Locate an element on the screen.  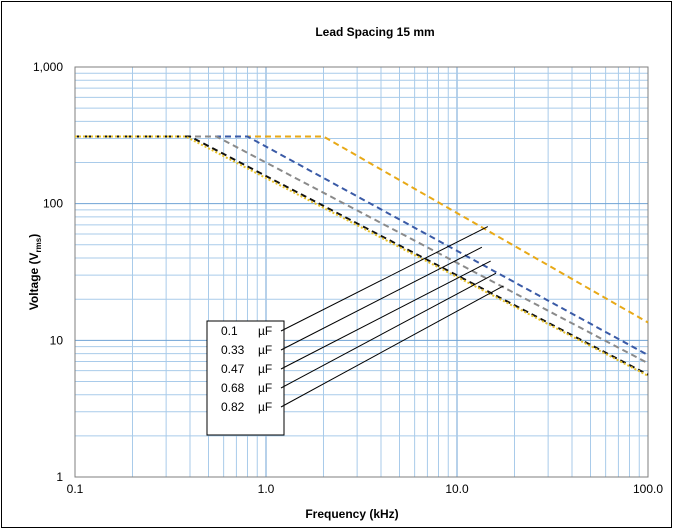
y-axis-label-main: Voltage (V is located at coordinates (34, 281).